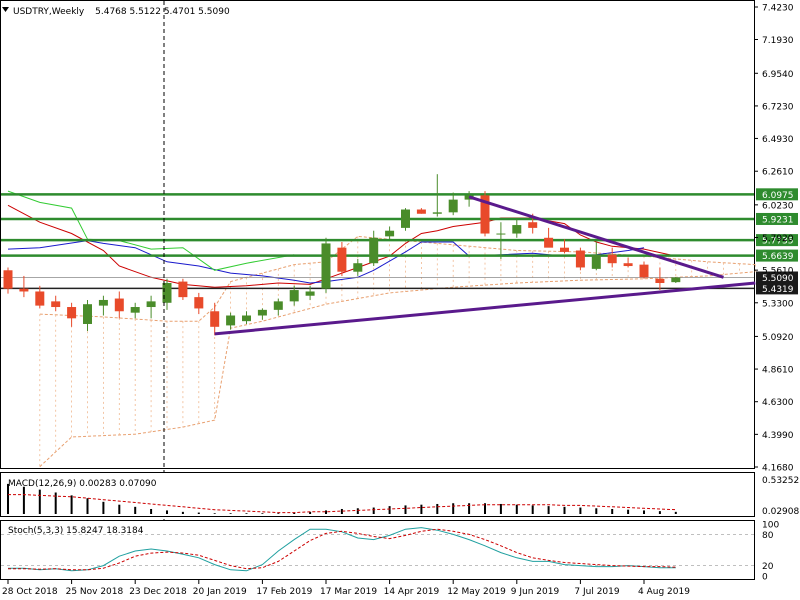 This screenshot has height=600, width=800. What do you see at coordinates (777, 277) in the screenshot?
I see `current-price-tag` at bounding box center [777, 277].